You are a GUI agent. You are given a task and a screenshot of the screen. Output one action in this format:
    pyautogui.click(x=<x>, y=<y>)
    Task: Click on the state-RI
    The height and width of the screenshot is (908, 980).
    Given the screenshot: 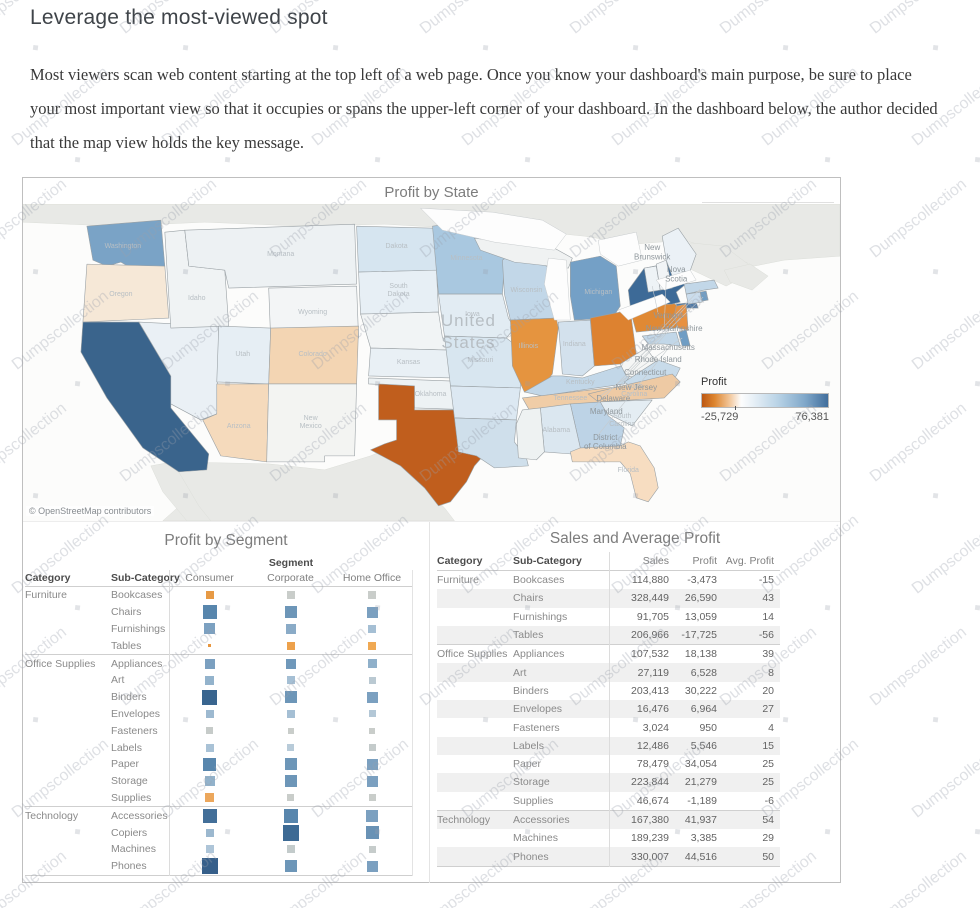 What is the action you would take?
    pyautogui.click(x=704, y=296)
    